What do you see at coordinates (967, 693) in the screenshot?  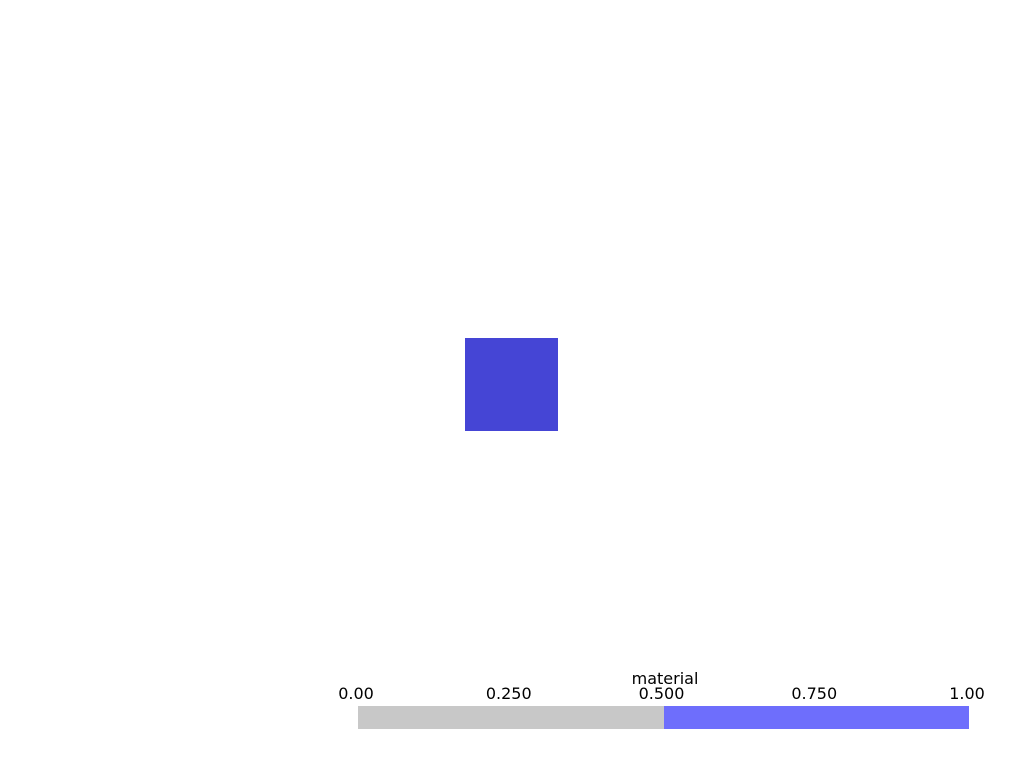 I see `scalar-bar-tick-label: 1.00` at bounding box center [967, 693].